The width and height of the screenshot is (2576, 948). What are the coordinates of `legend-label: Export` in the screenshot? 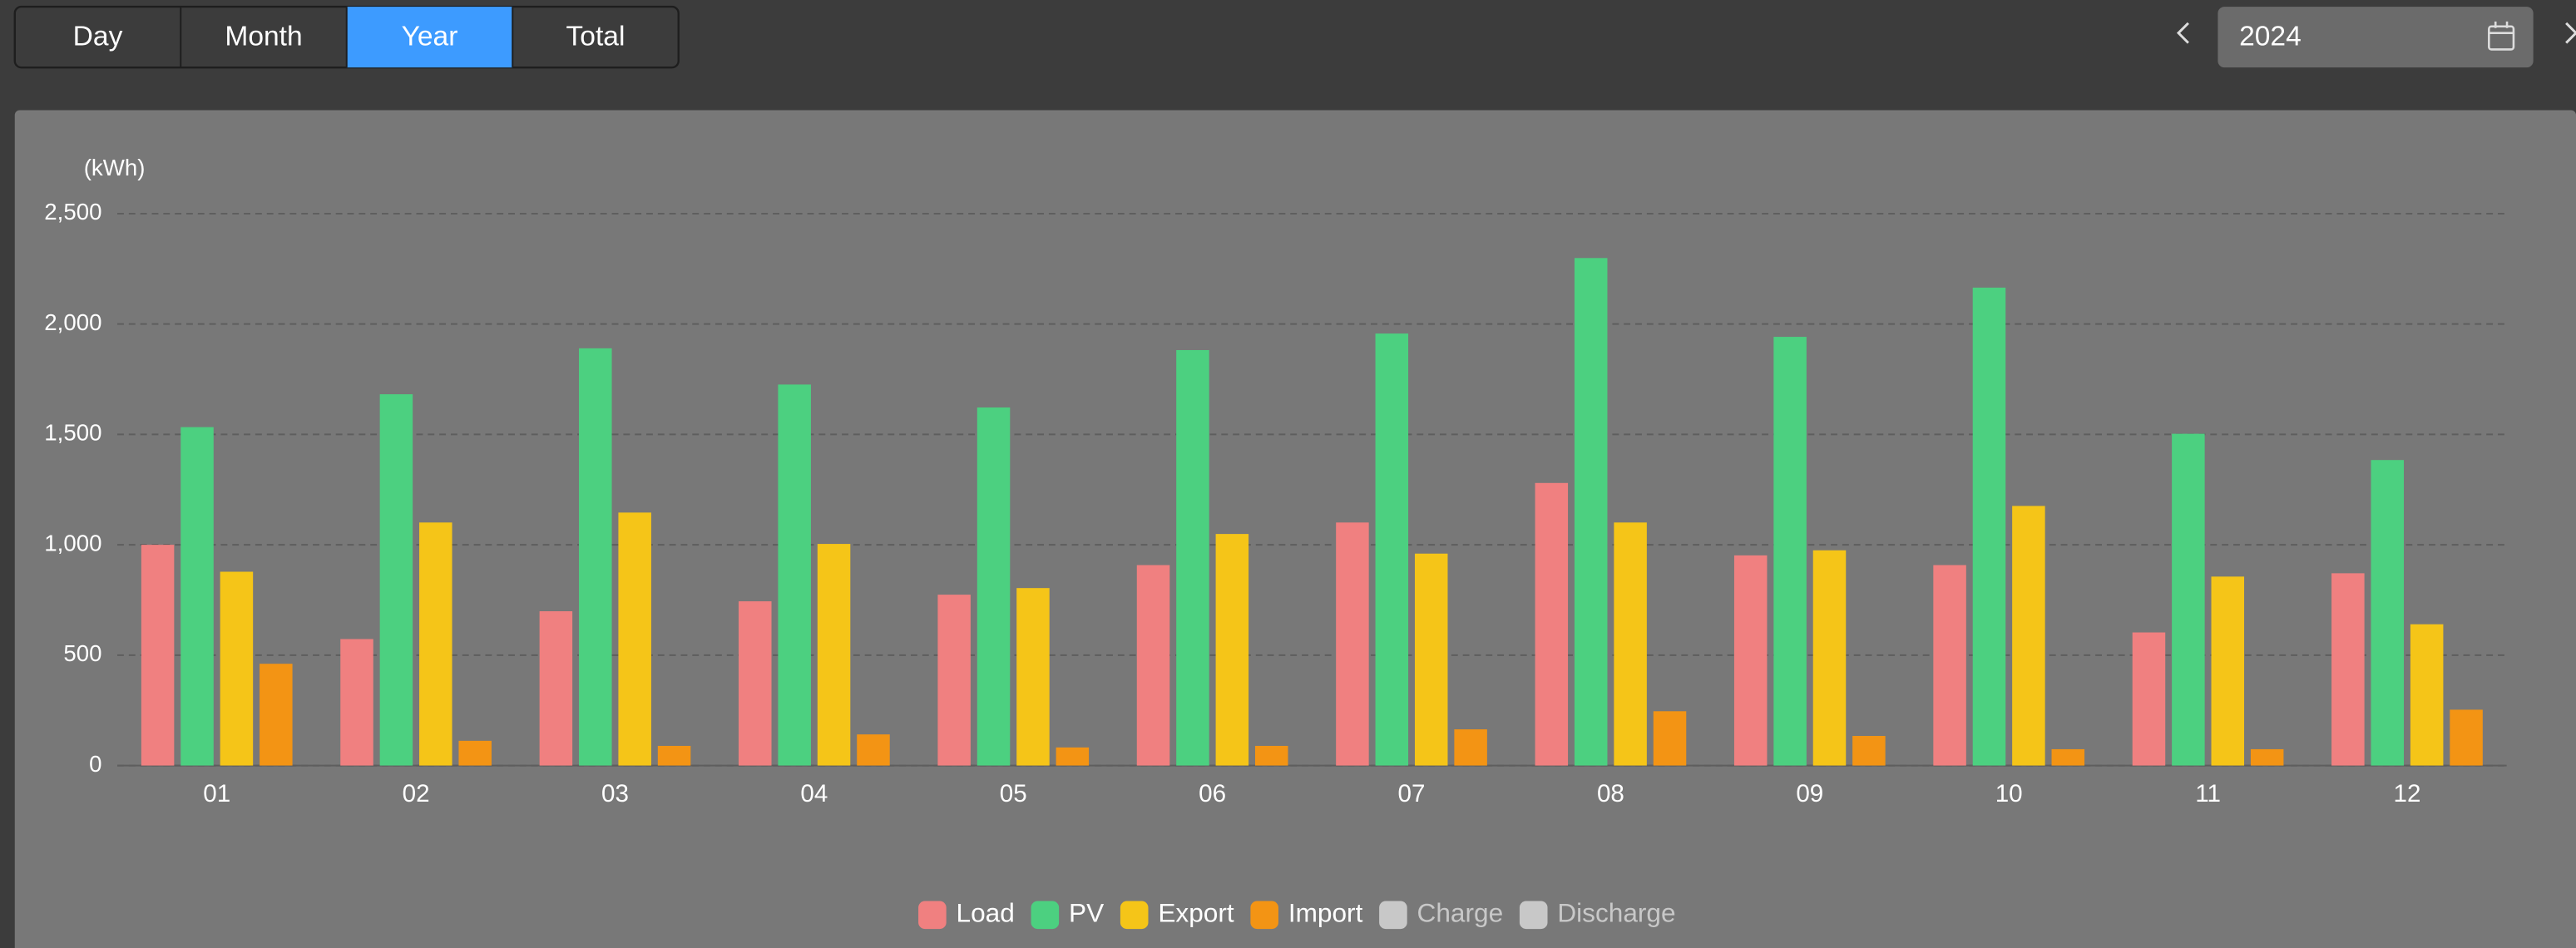 It's located at (1196, 913).